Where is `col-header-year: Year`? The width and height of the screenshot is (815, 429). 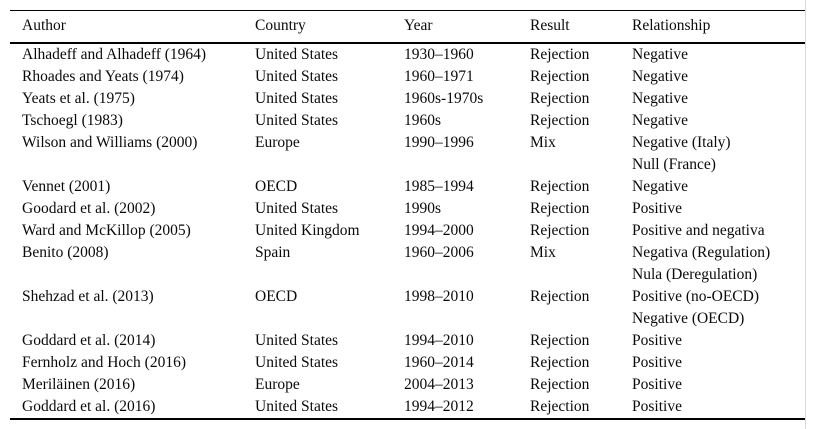
col-header-year: Year is located at coordinates (467, 27).